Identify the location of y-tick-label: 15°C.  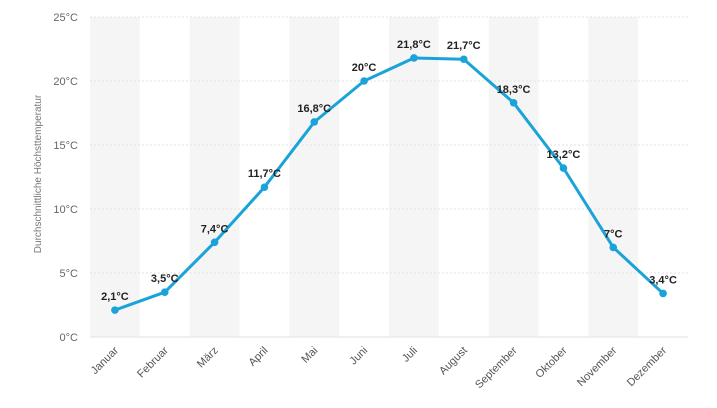
(65, 146).